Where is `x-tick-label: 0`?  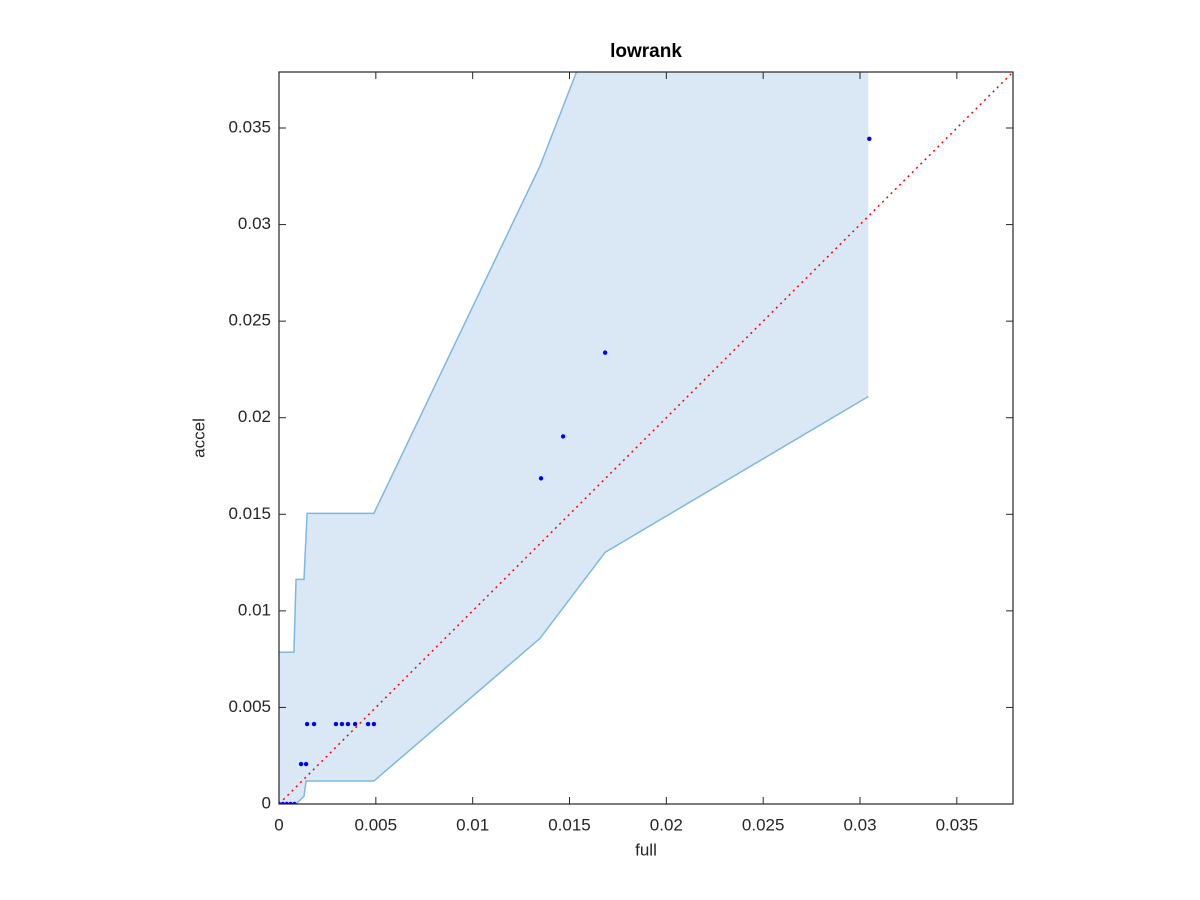
x-tick-label: 0 is located at coordinates (278, 824).